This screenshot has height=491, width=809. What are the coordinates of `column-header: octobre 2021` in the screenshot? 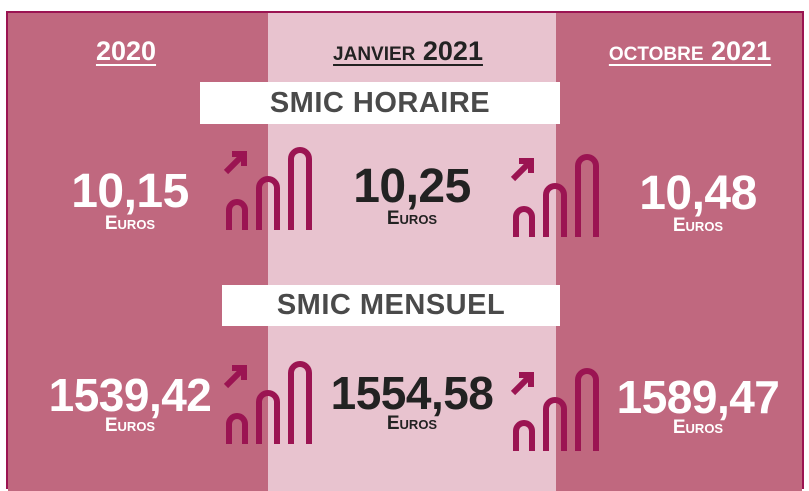 It's located at (690, 51).